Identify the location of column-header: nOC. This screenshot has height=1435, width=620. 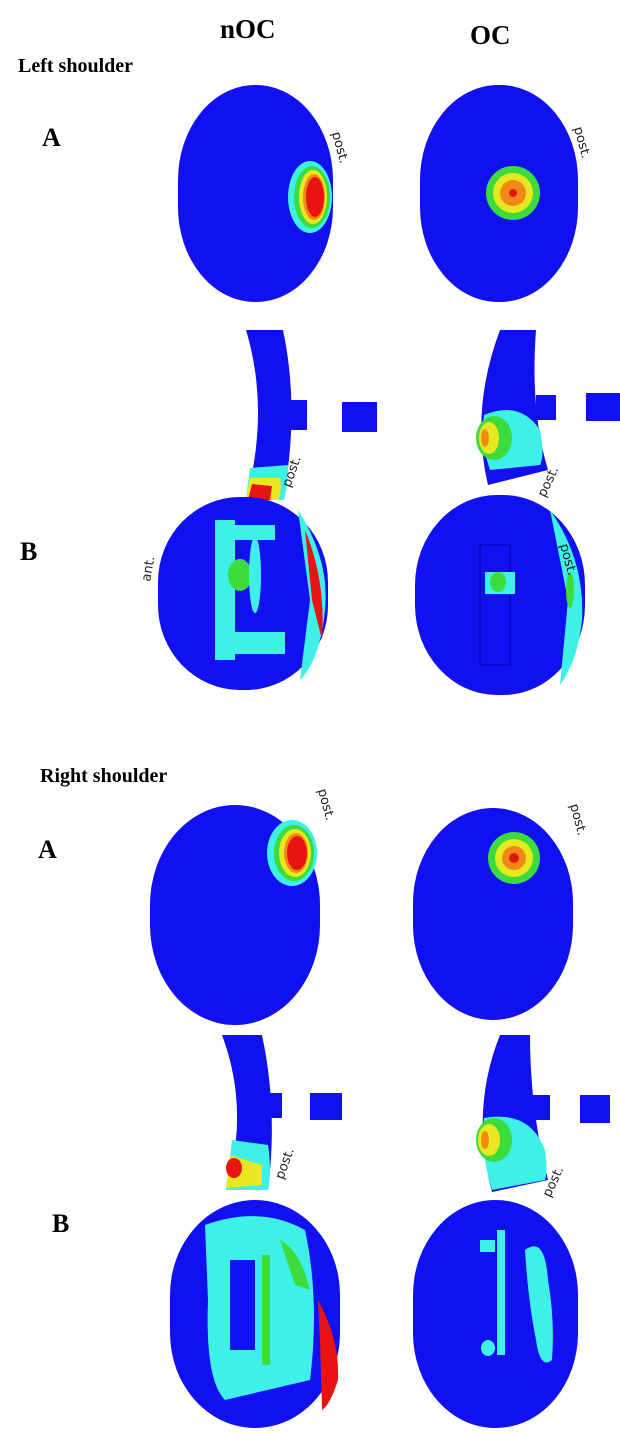
(248, 29).